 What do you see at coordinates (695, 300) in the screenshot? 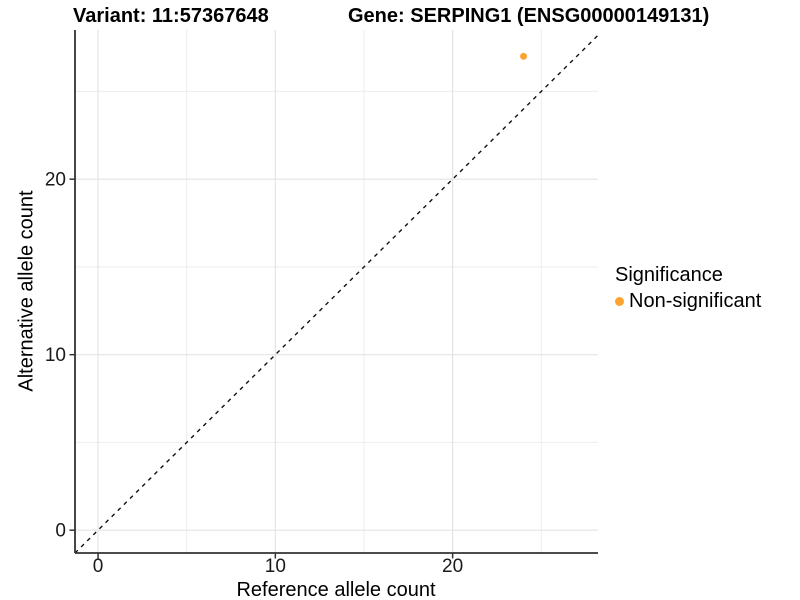
I see `legend-entry-label: Non-significant` at bounding box center [695, 300].